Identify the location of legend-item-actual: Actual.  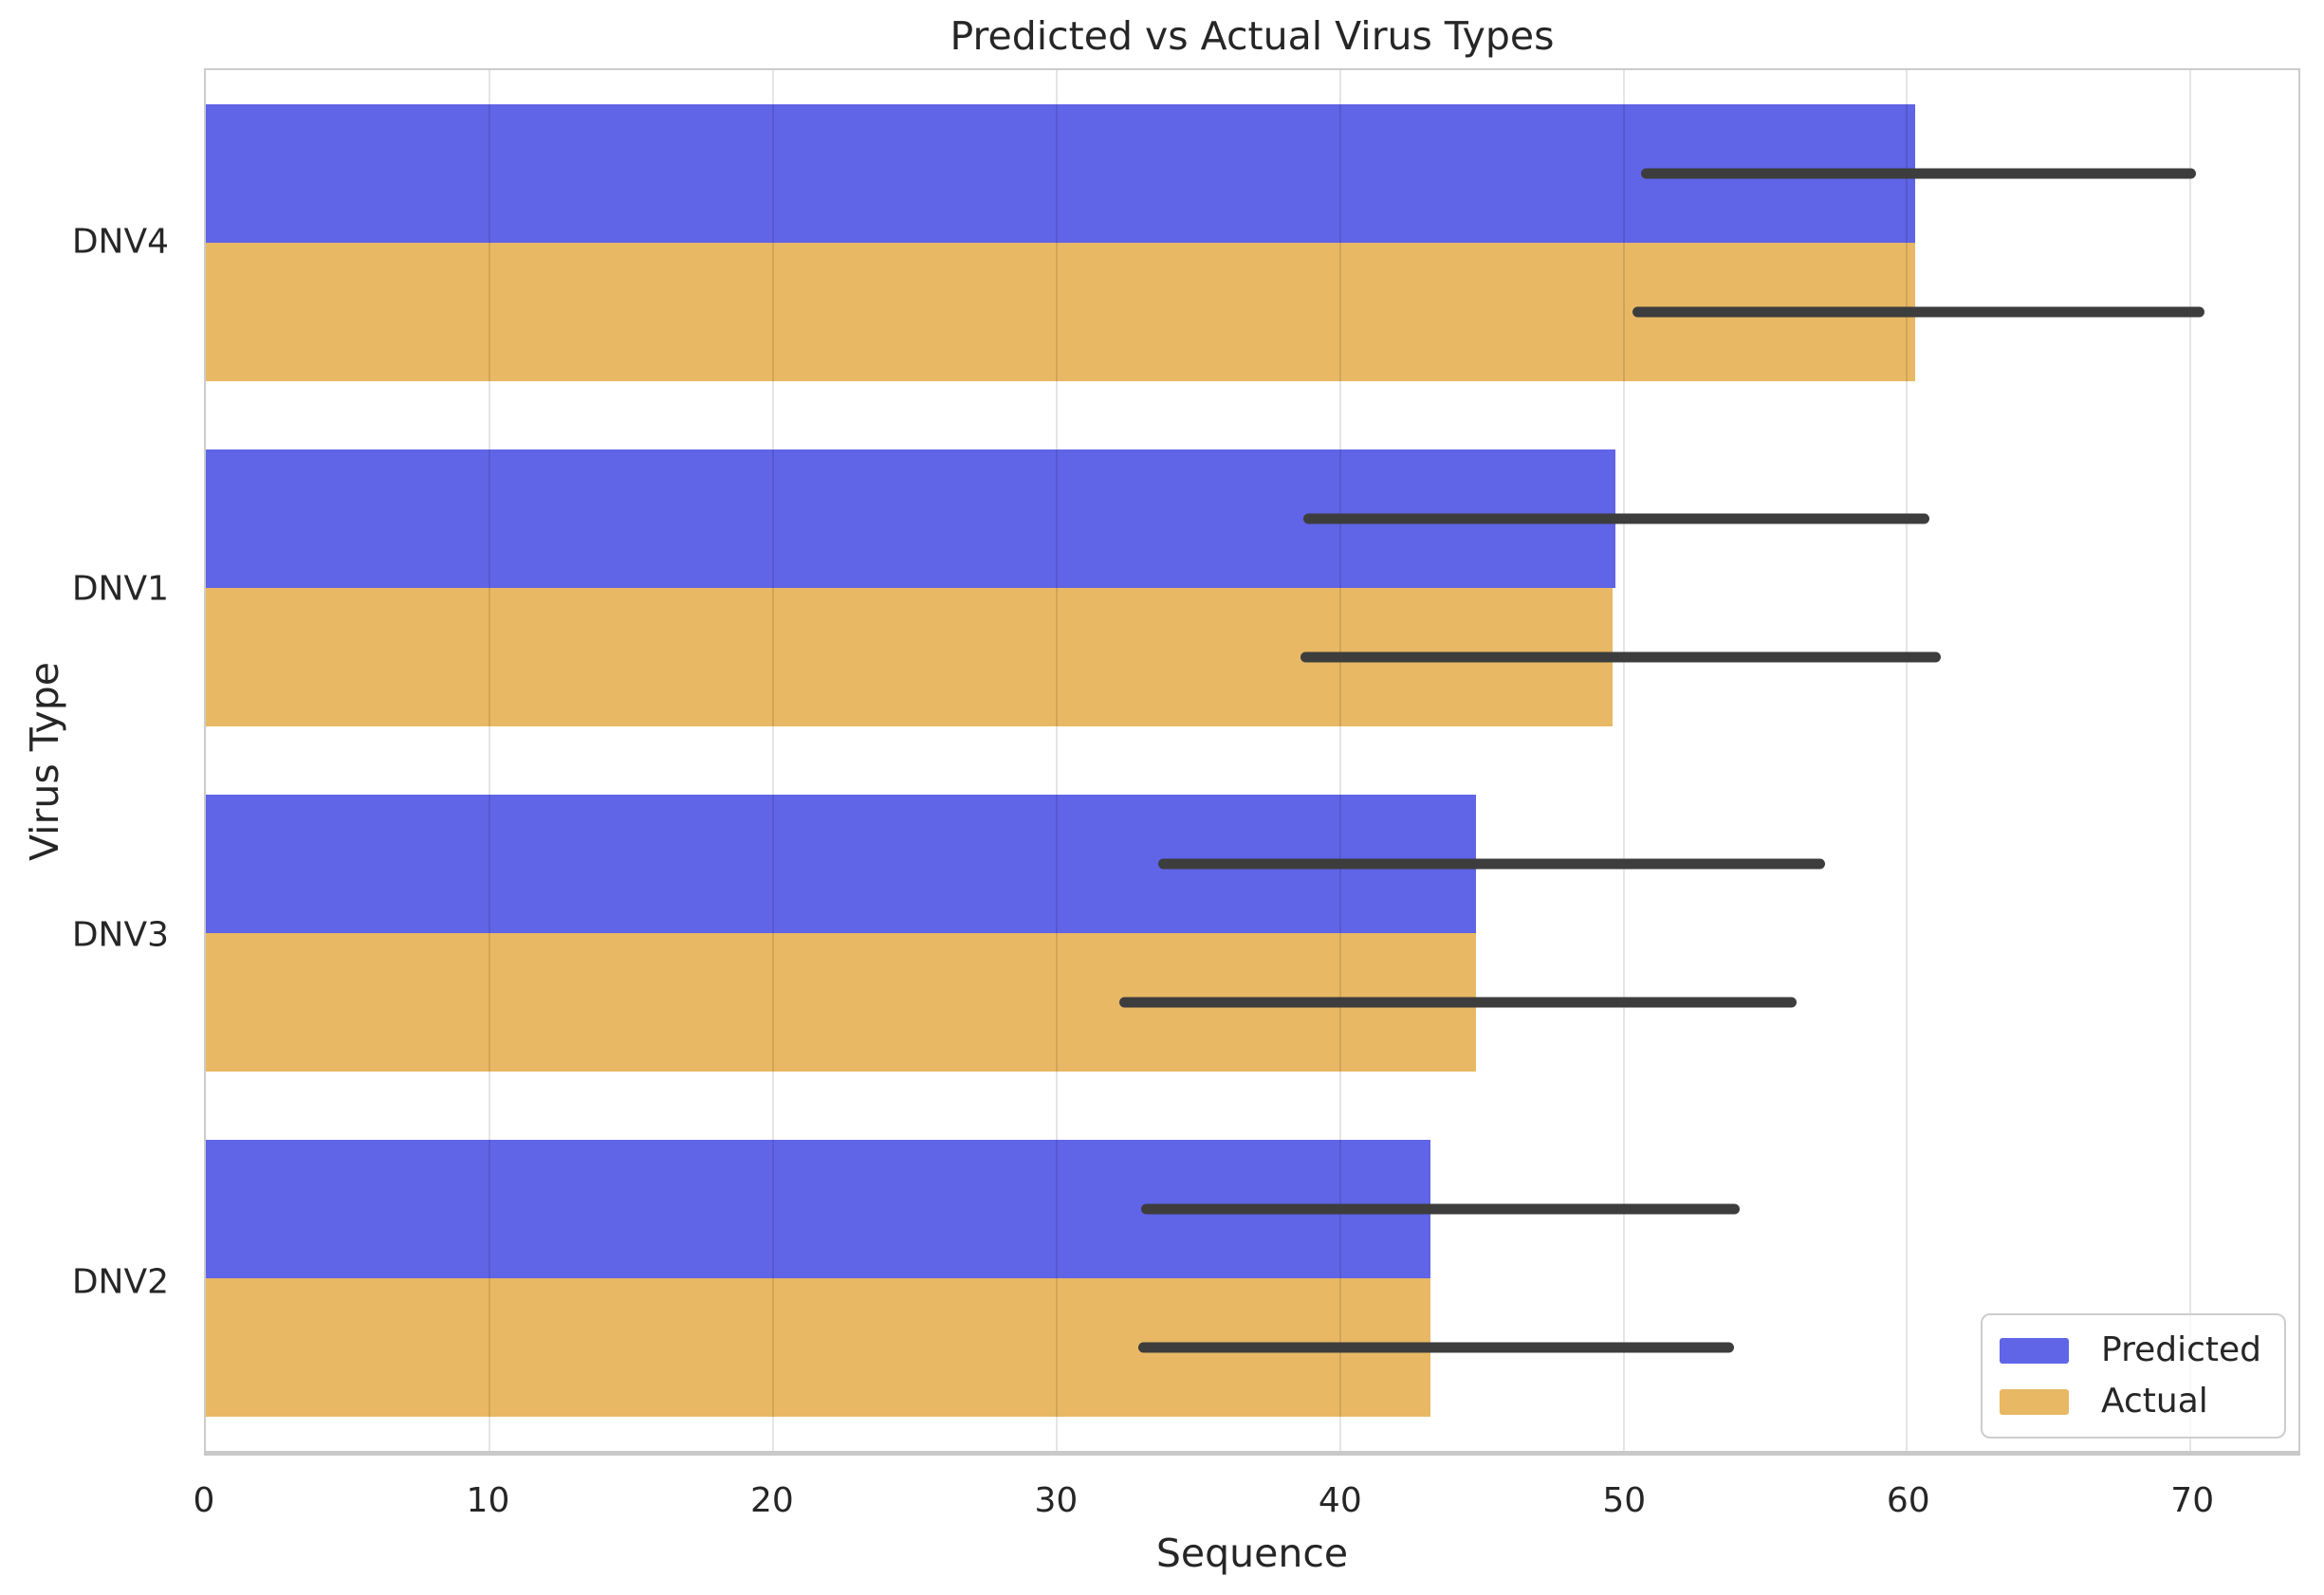
(2130, 1402).